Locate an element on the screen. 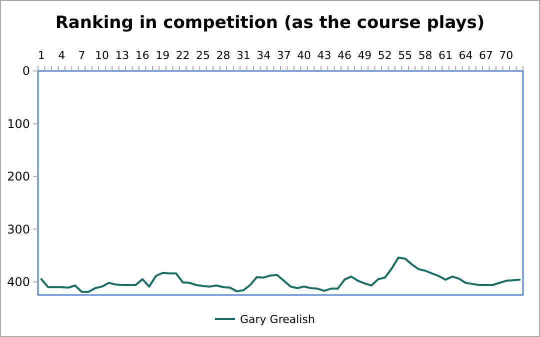 This screenshot has height=337, width=540. x-tick-label: 34 is located at coordinates (263, 55).